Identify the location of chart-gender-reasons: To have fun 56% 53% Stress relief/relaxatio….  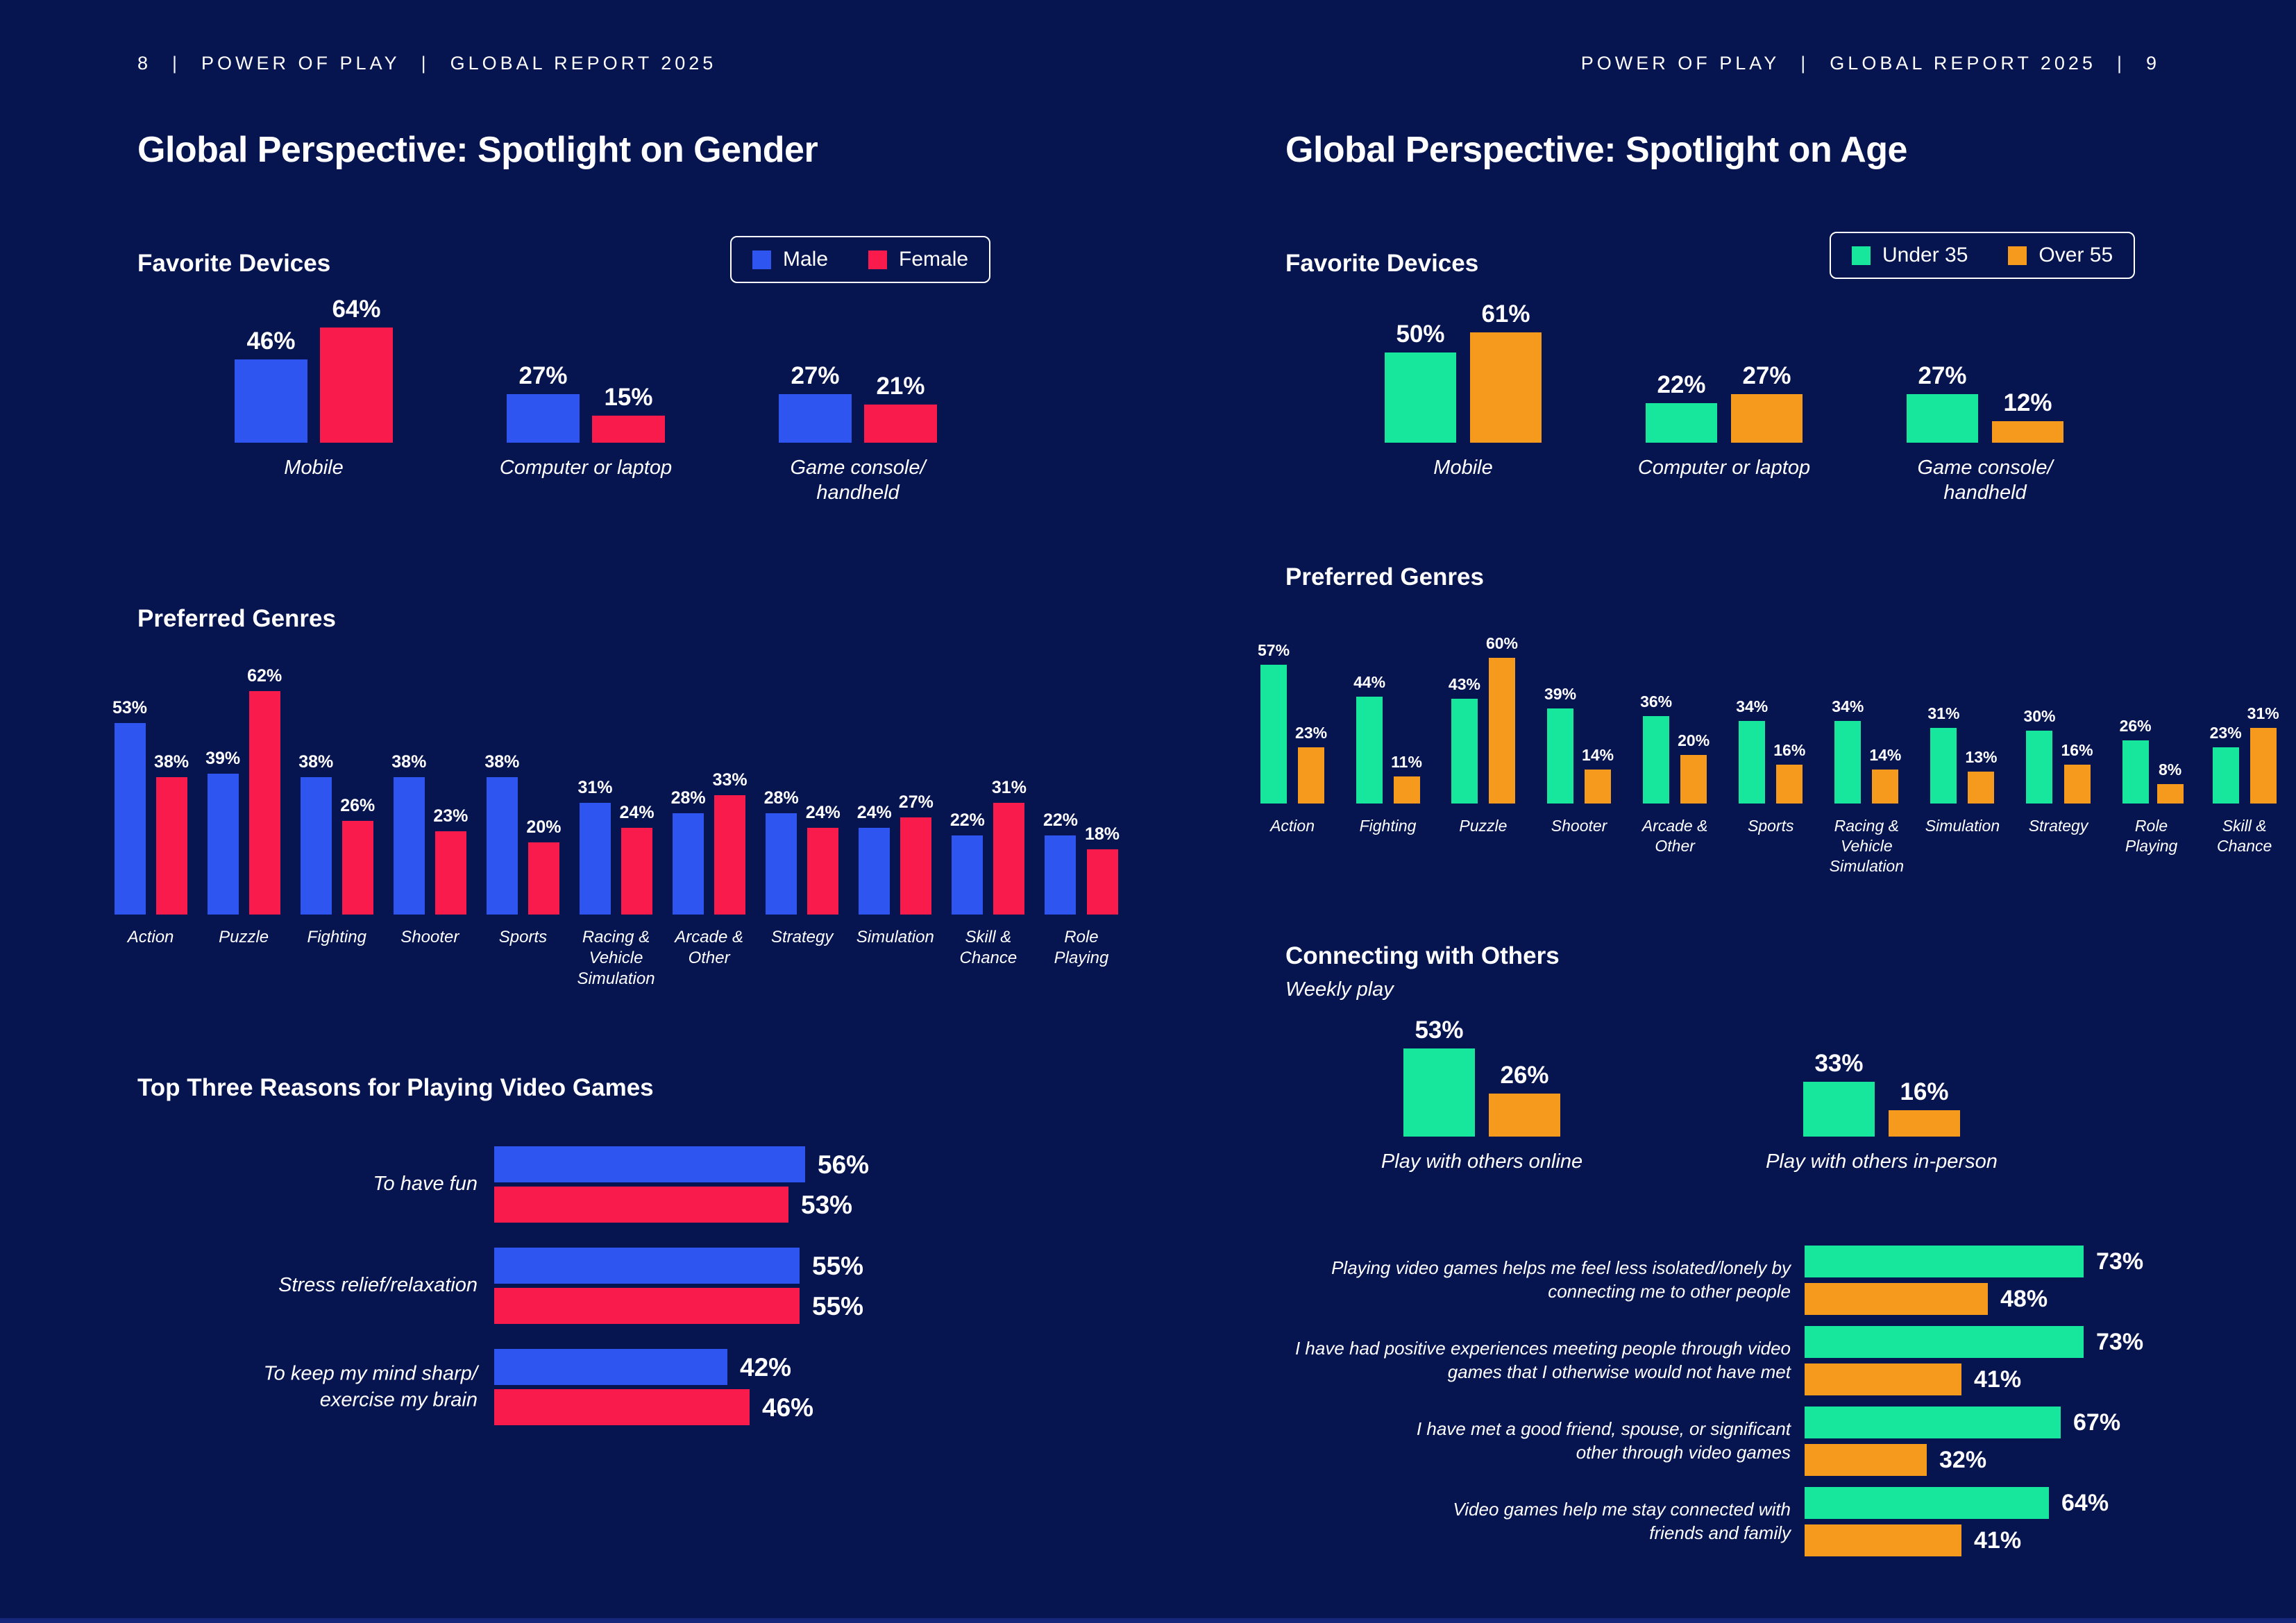
(518, 1298).